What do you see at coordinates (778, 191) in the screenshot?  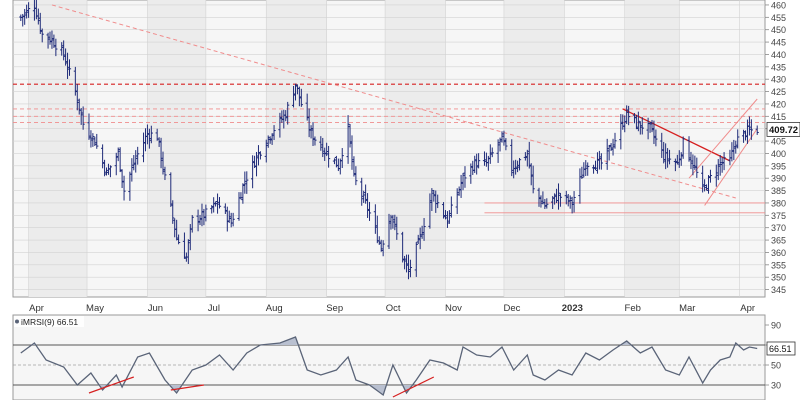 I see `y-tick-label: 385` at bounding box center [778, 191].